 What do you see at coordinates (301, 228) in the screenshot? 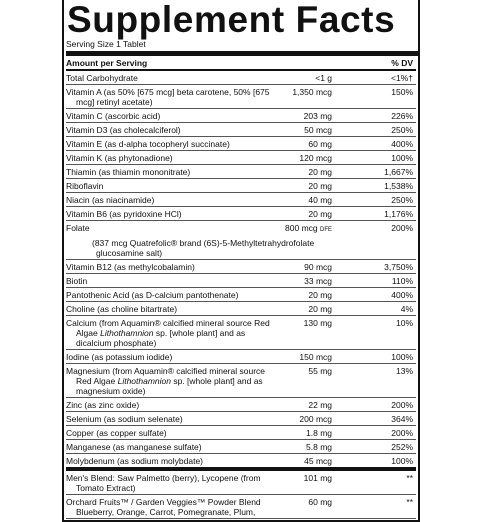
I see `amount-value: 800 mcg` at bounding box center [301, 228].